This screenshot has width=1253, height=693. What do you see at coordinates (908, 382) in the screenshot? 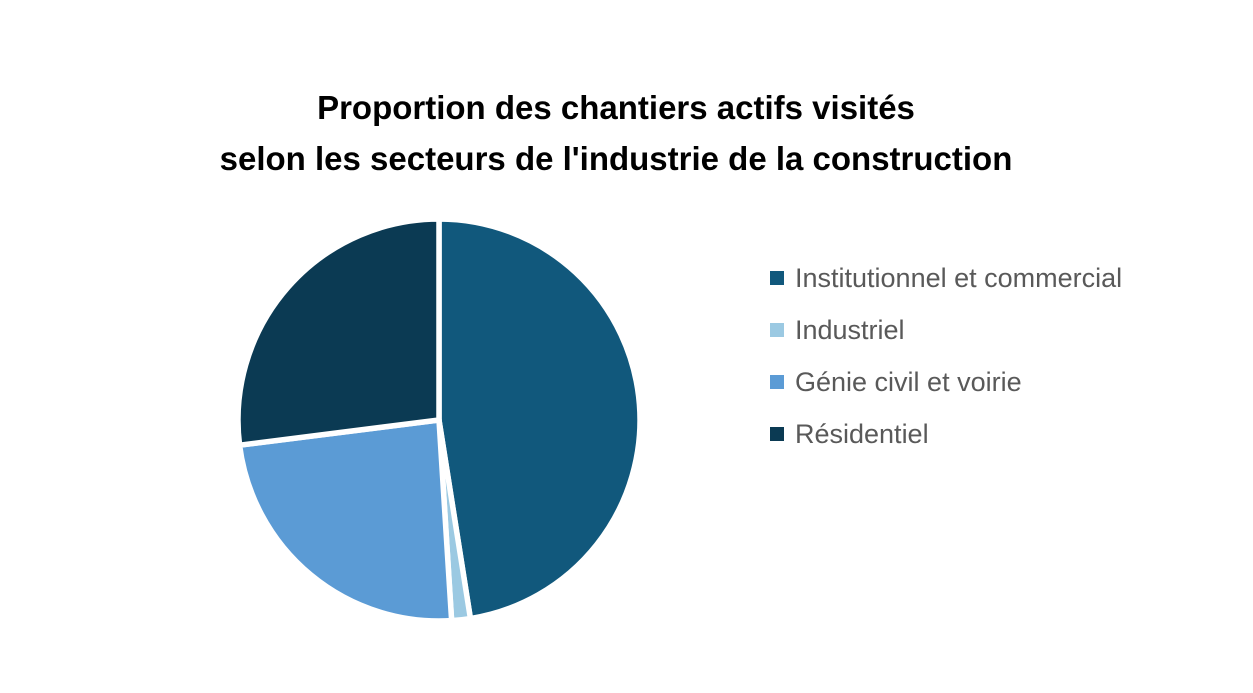
I see `legend-label: Génie civil et voirie` at bounding box center [908, 382].